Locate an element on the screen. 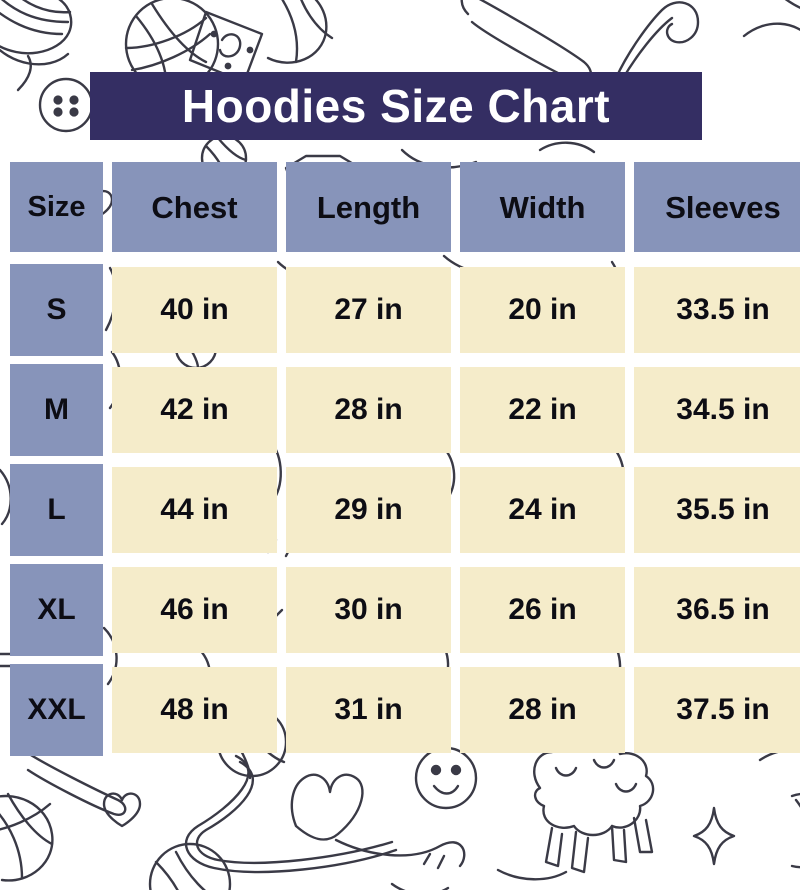  table-cell-sleeves: 35.5 in is located at coordinates (717, 510).